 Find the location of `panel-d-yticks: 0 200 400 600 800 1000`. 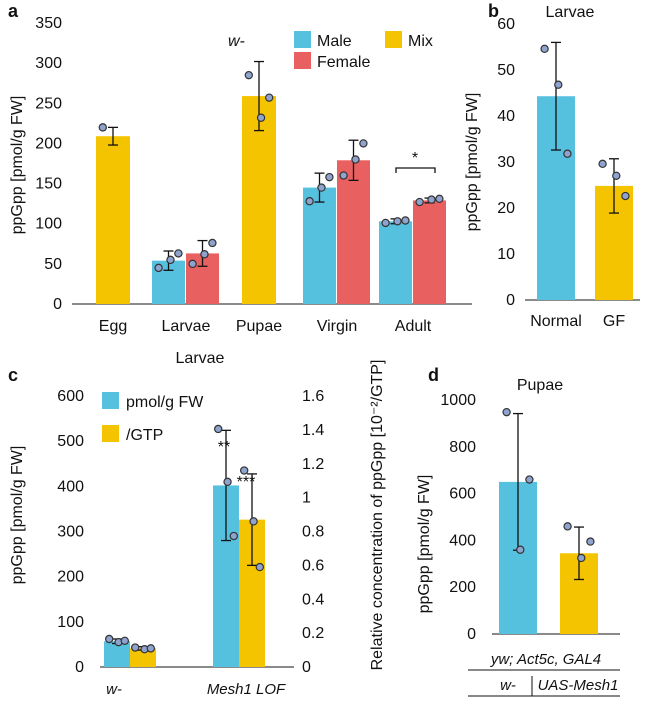

panel-d-yticks: 0 200 400 600 800 1000 is located at coordinates (458, 517).